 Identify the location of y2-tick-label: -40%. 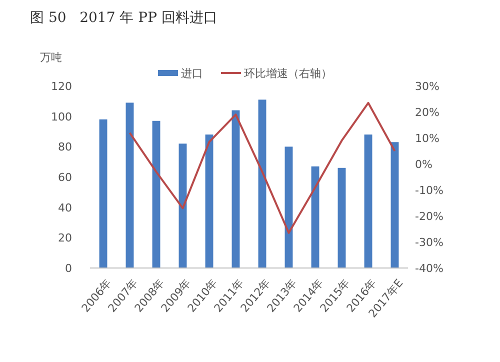
(429, 268).